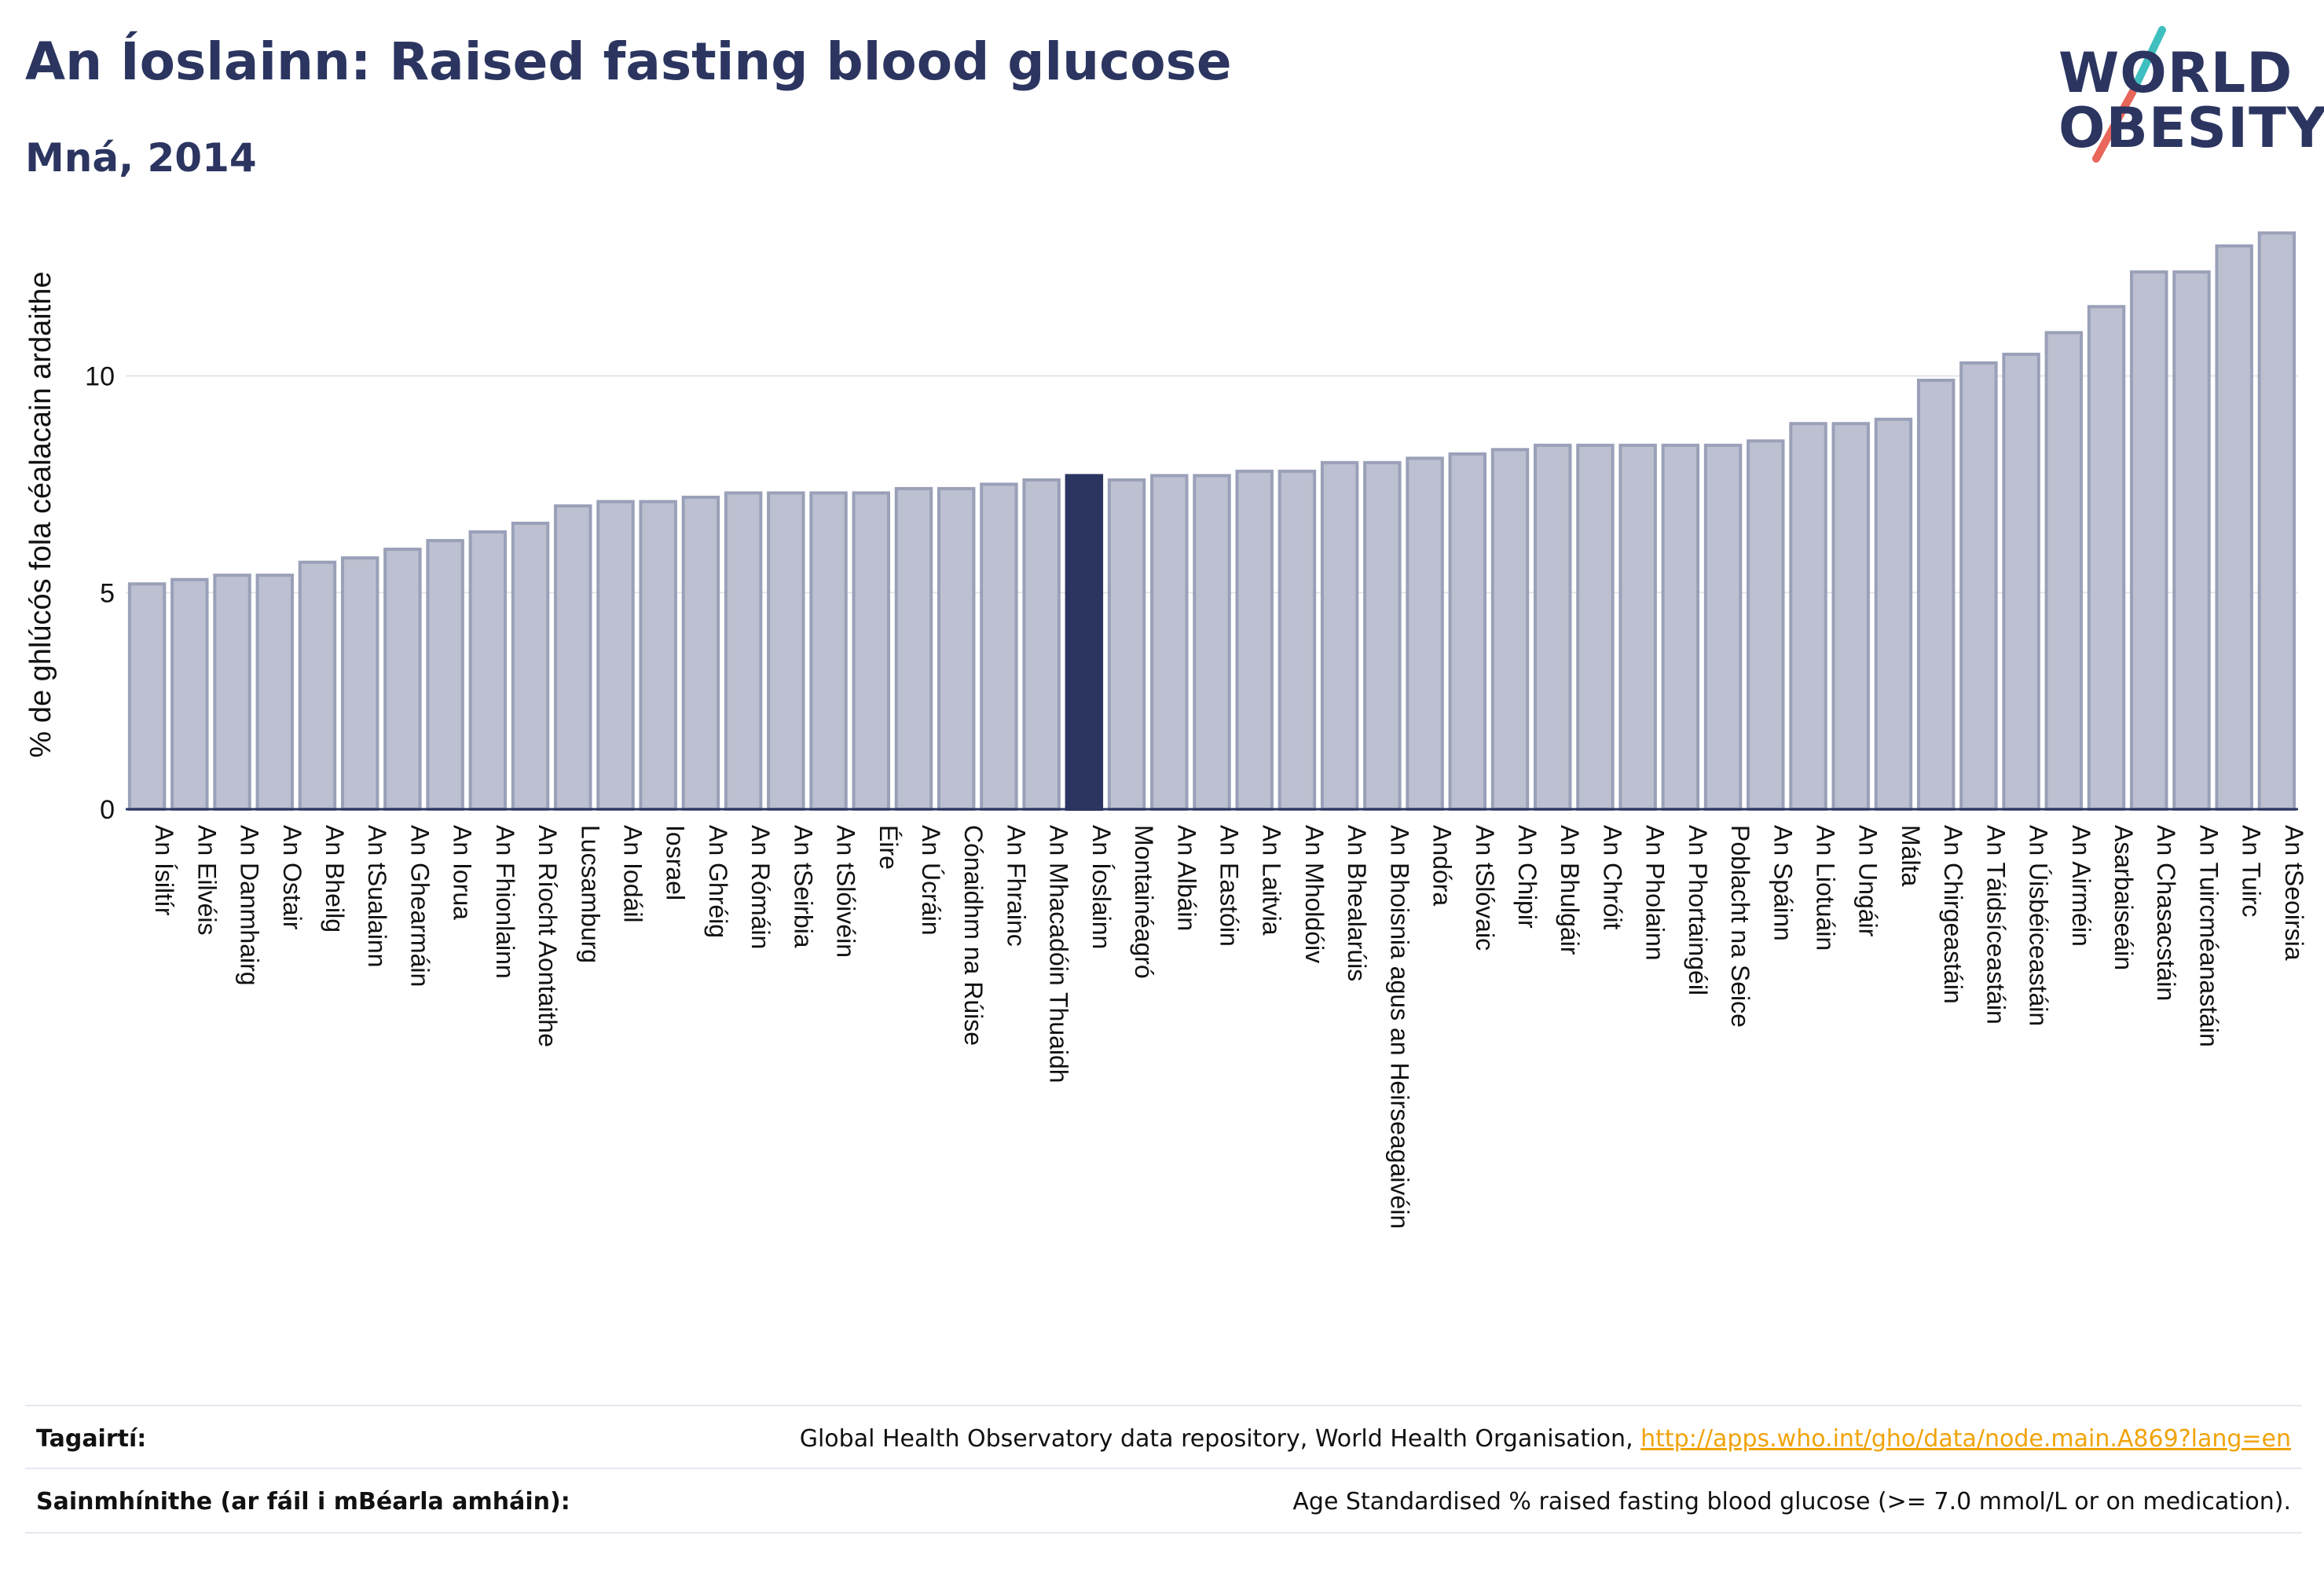 This screenshot has height=1576, width=2324. I want to click on x-tick-label: An Phortaingéil, so click(1698, 910).